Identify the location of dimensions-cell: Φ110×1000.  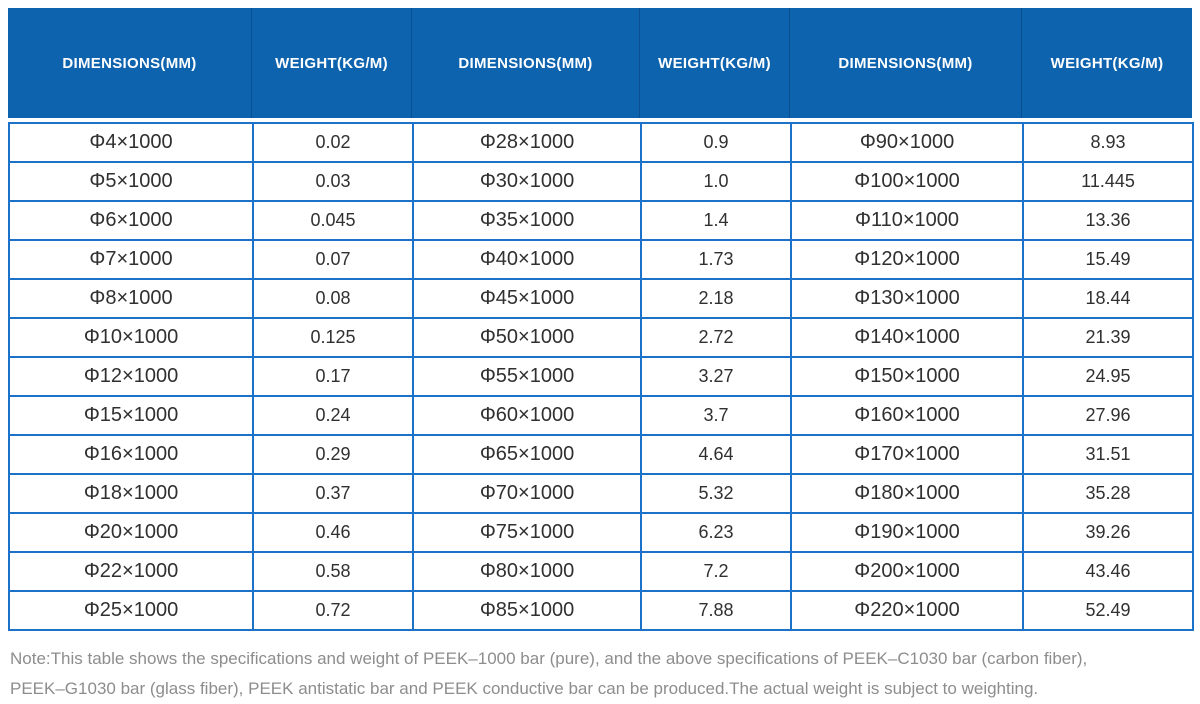
(907, 220).